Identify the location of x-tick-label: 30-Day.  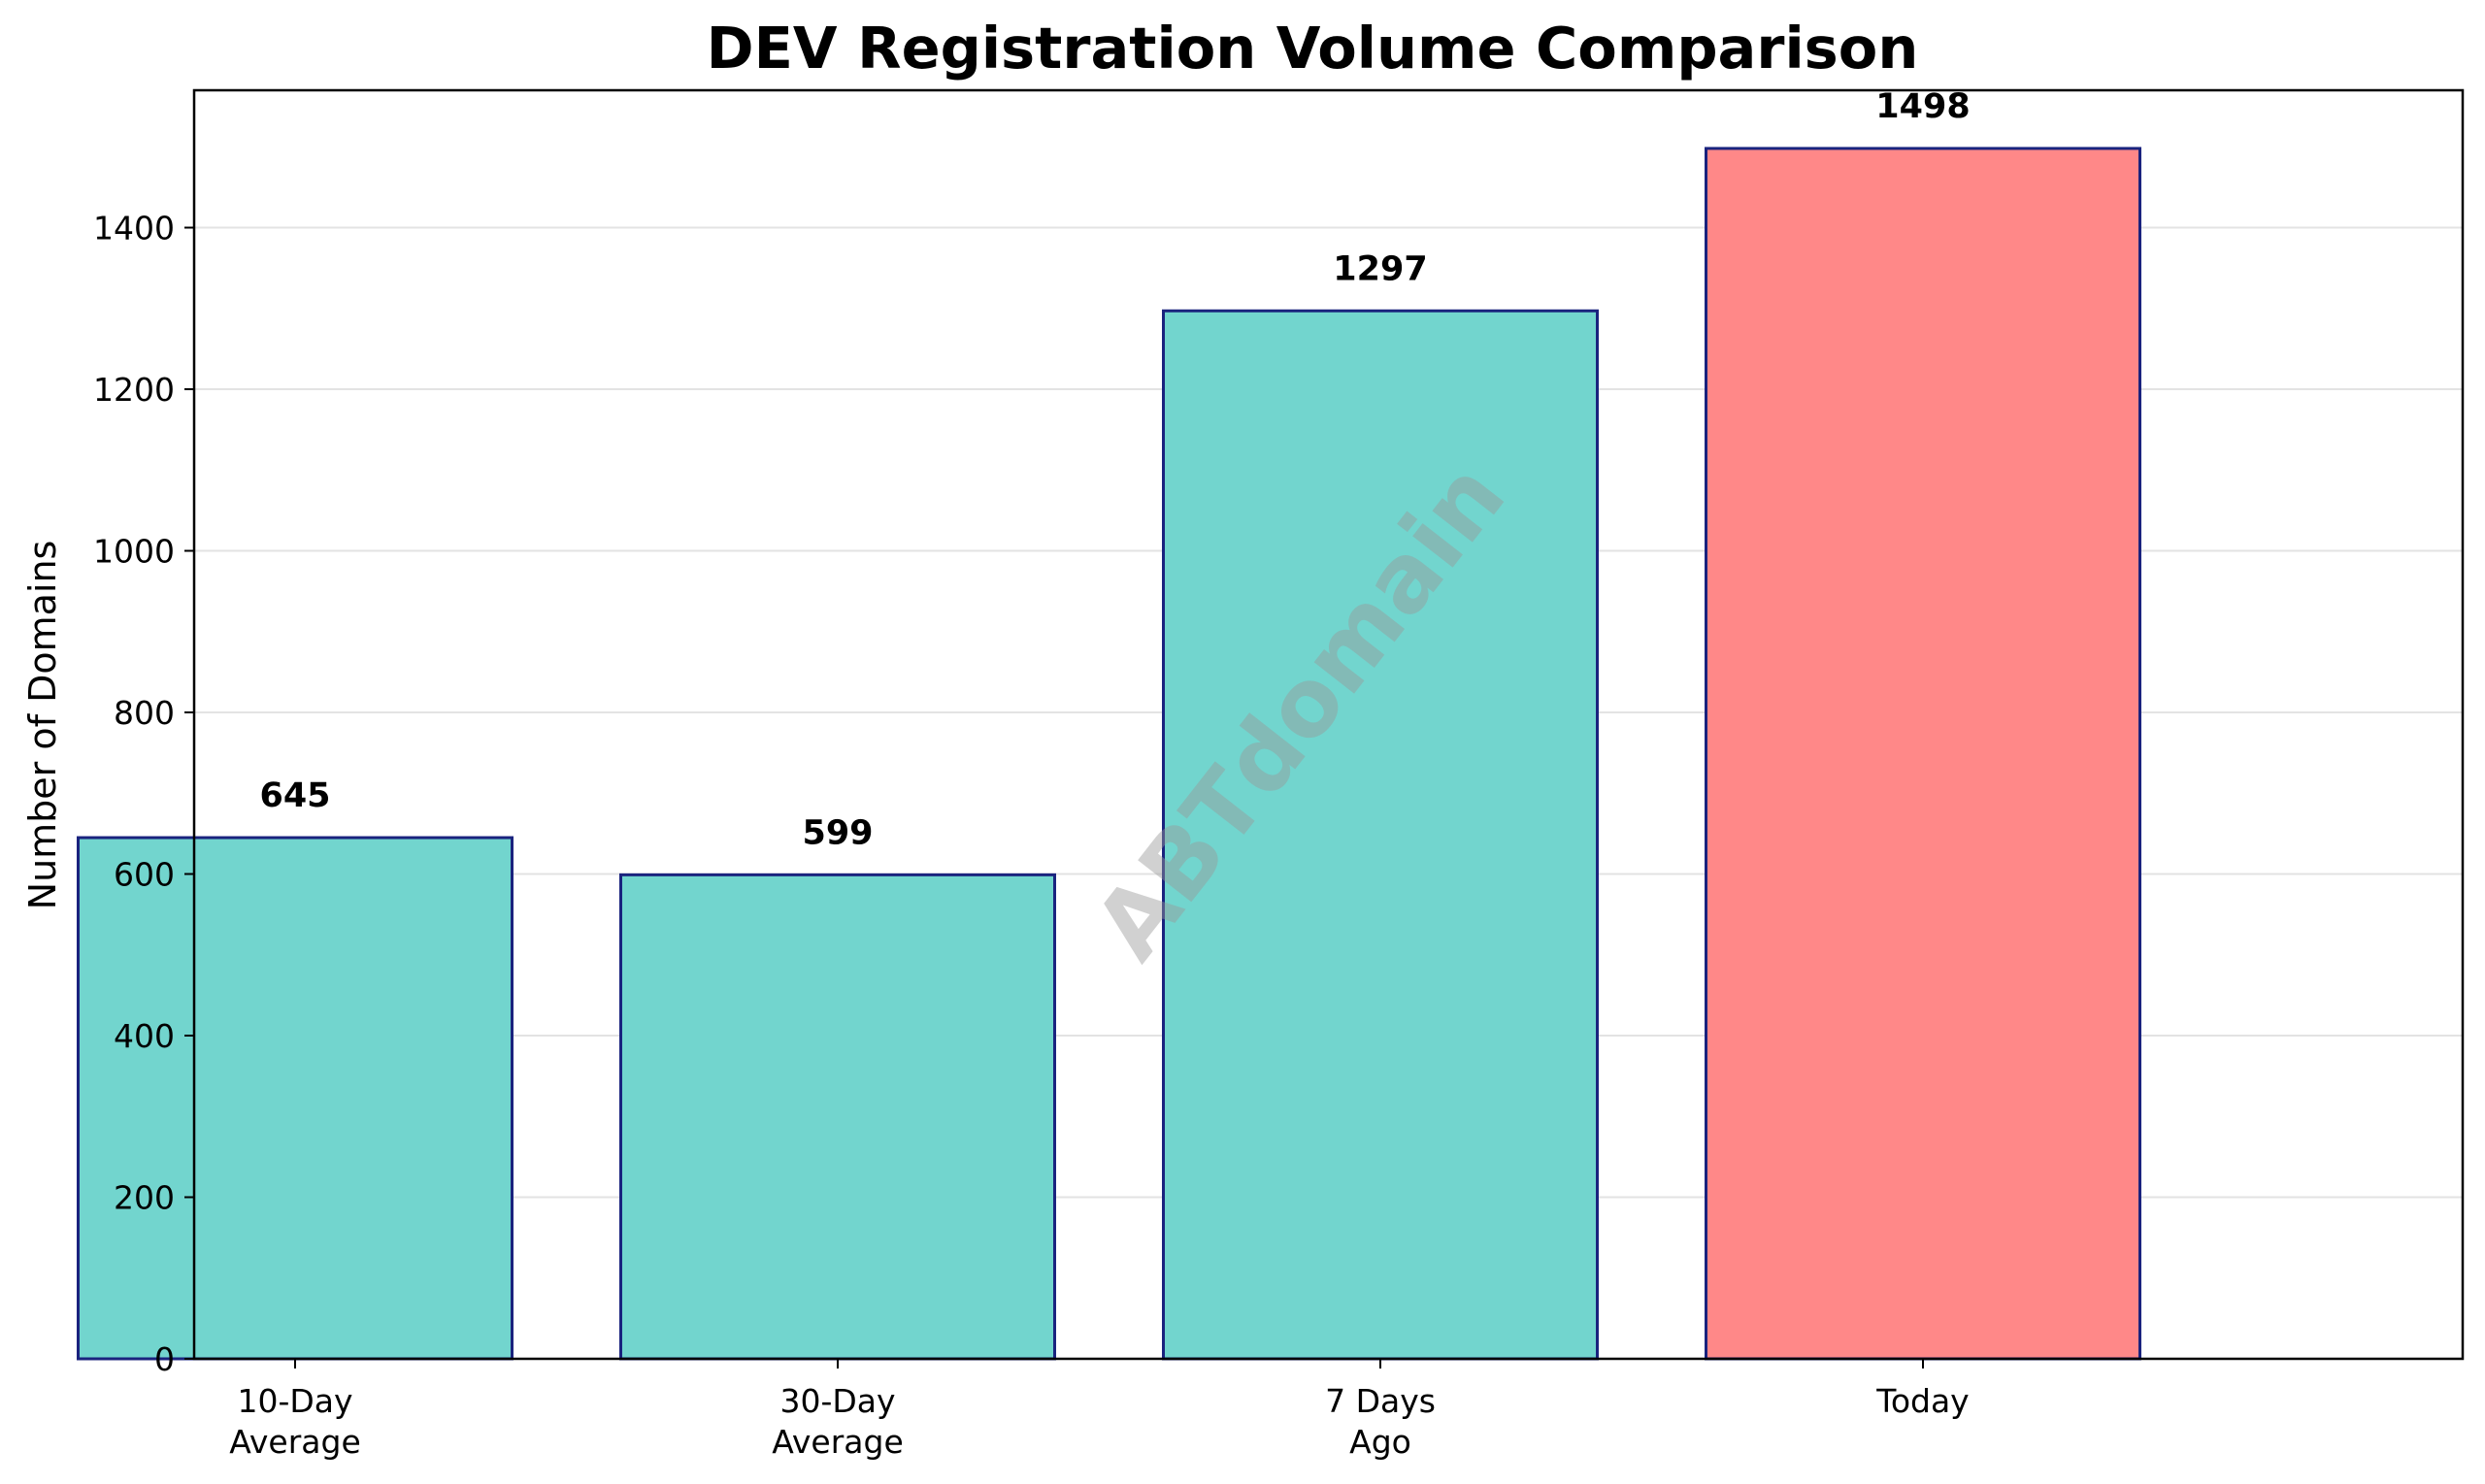
(837, 1401).